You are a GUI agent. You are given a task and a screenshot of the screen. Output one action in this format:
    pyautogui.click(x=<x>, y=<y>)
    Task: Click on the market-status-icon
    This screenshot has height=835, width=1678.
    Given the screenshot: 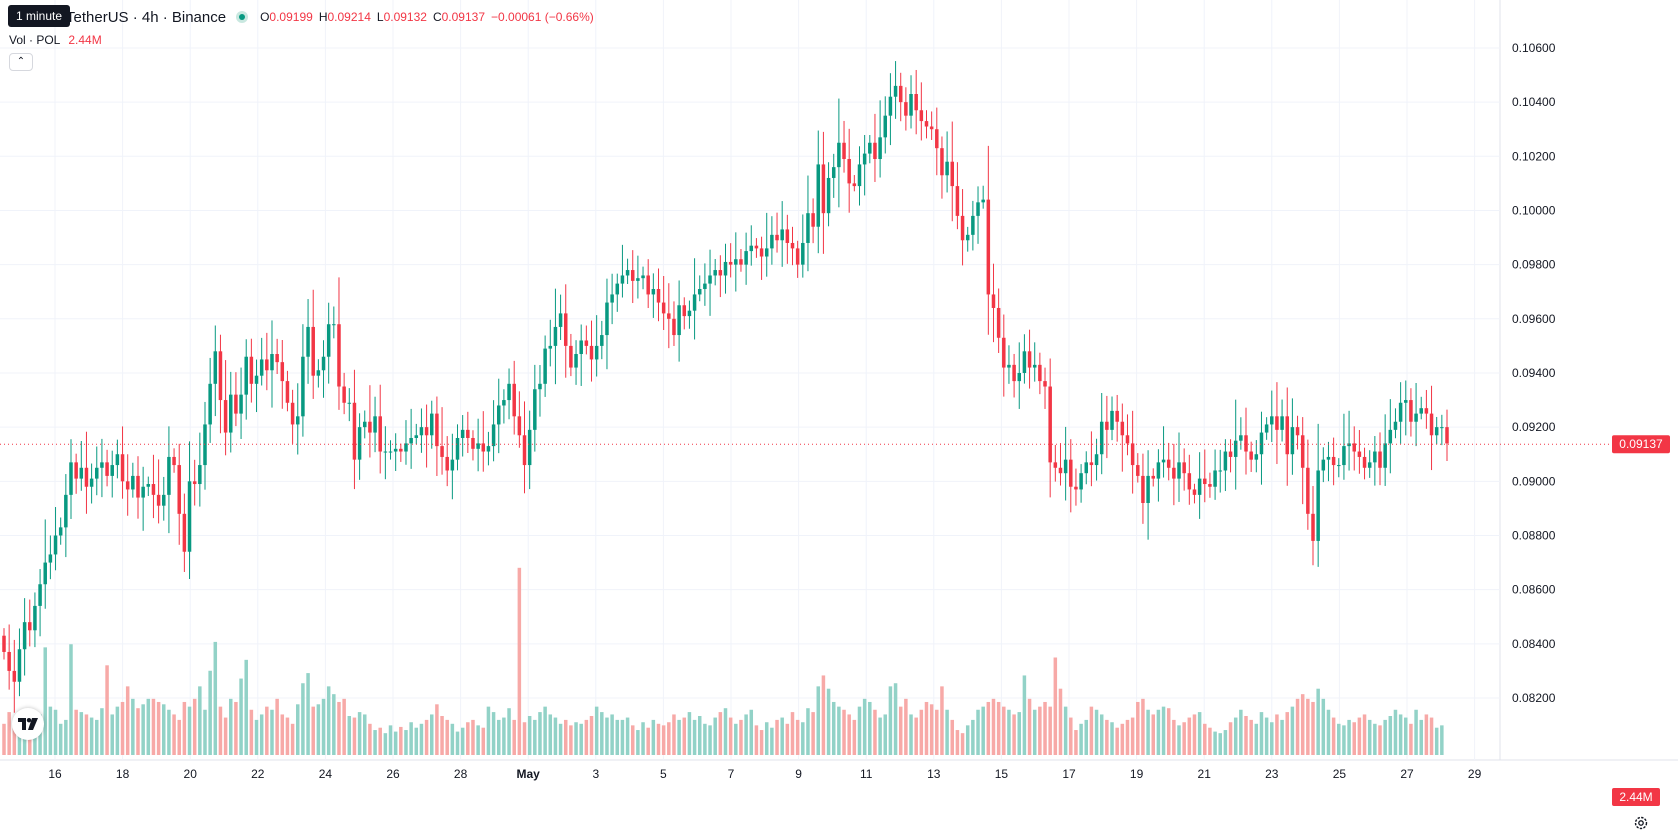 What is the action you would take?
    pyautogui.click(x=242, y=17)
    